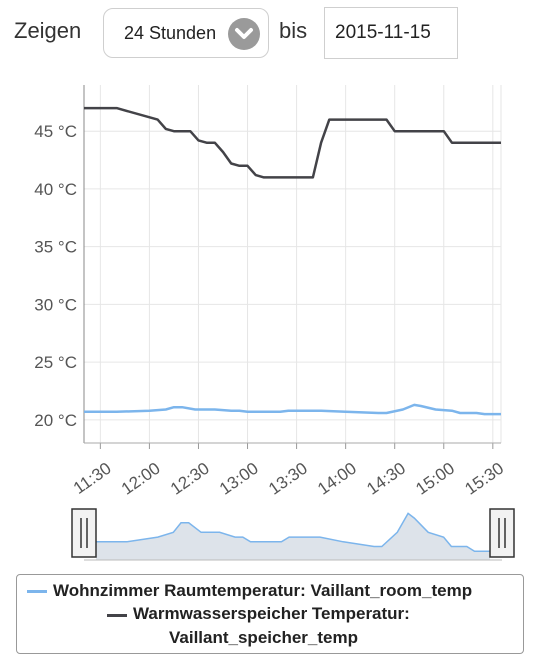  What do you see at coordinates (337, 479) in the screenshot?
I see `x-tick-label: 14:00` at bounding box center [337, 479].